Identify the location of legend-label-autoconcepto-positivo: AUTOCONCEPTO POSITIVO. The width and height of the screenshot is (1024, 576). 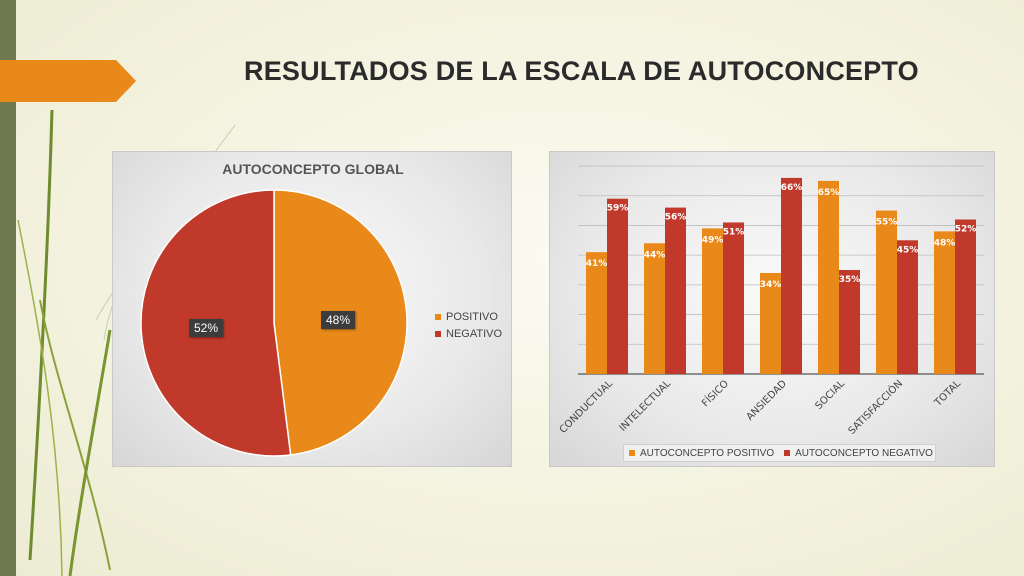
(707, 453).